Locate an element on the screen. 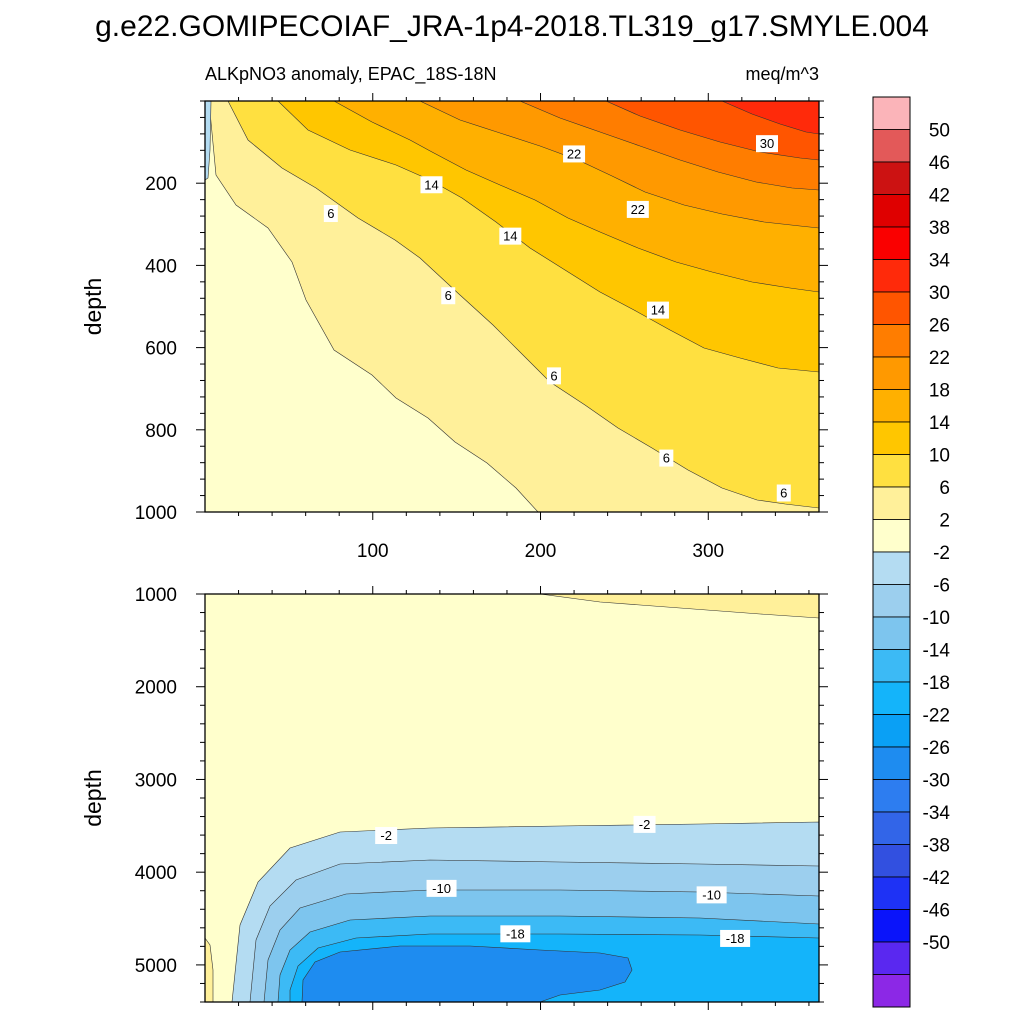 This screenshot has width=1024, height=1024. y-tick-label: 800 is located at coordinates (161, 431).